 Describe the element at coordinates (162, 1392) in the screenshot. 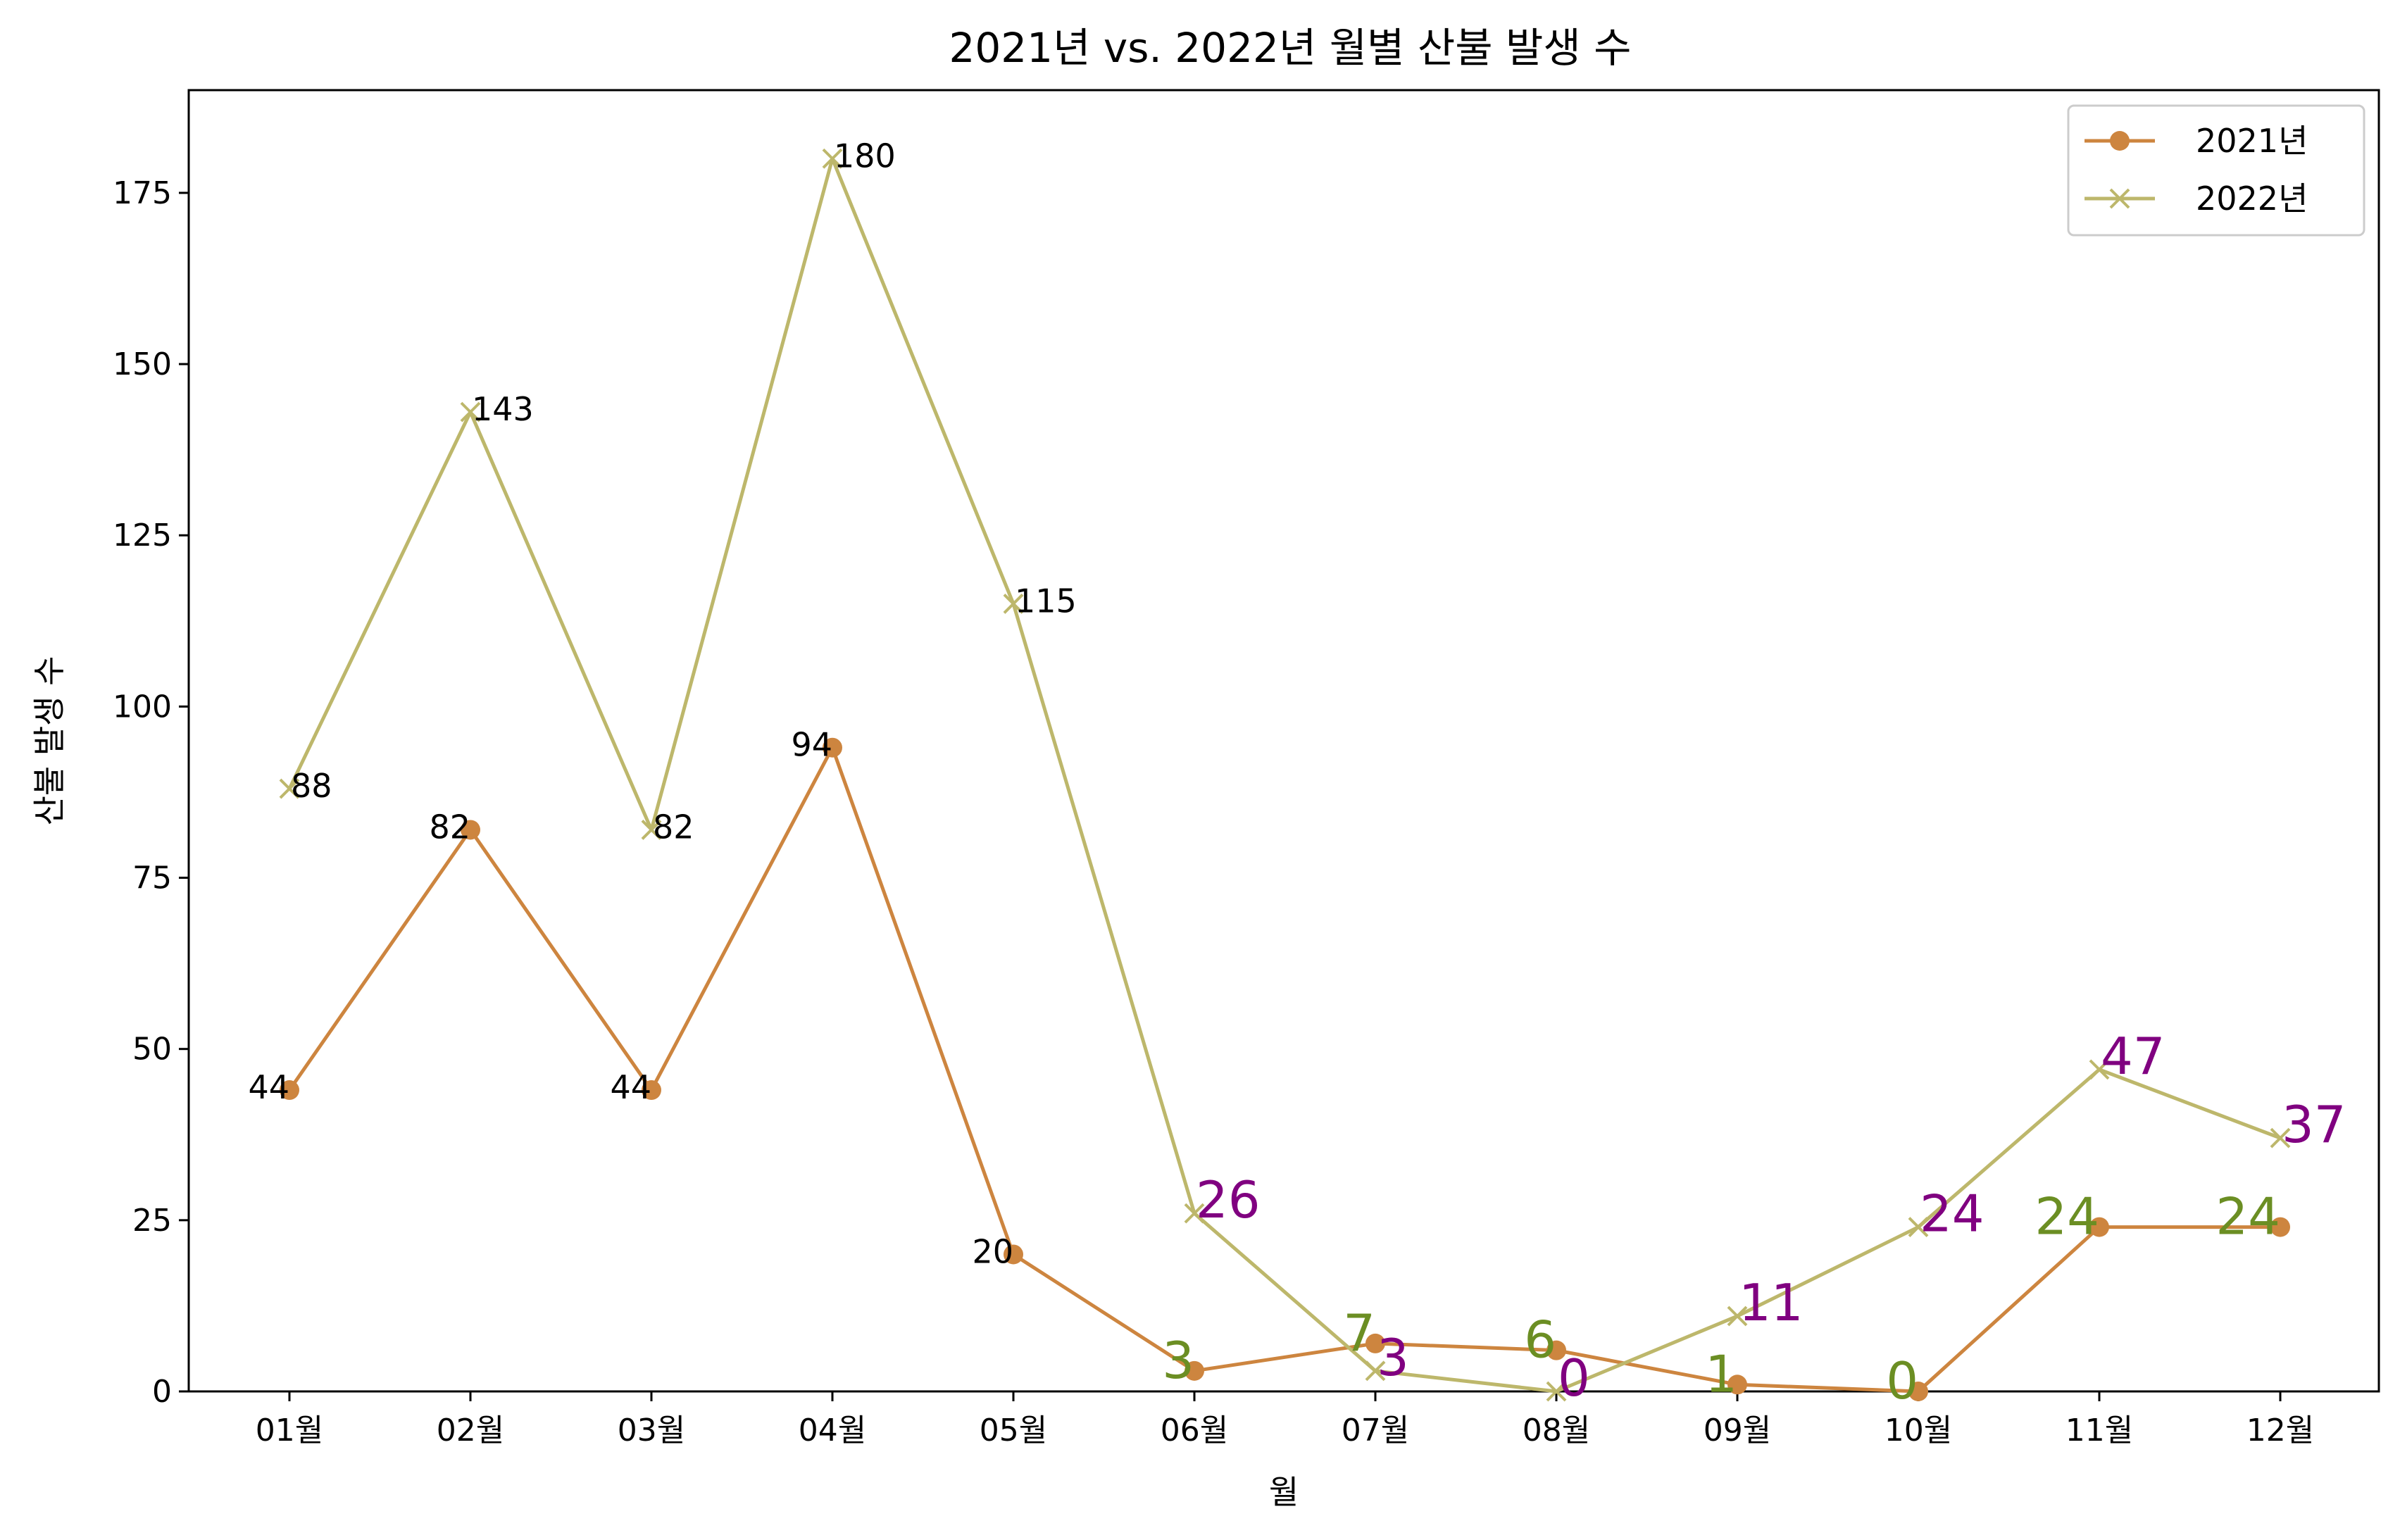

I see `y-tick-label: 0` at that location.